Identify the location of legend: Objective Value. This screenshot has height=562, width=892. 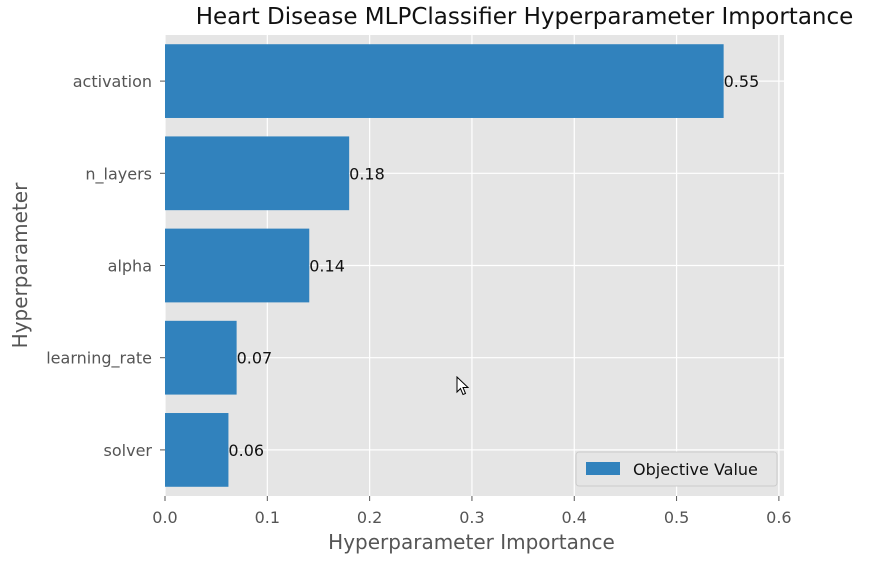
(676, 469).